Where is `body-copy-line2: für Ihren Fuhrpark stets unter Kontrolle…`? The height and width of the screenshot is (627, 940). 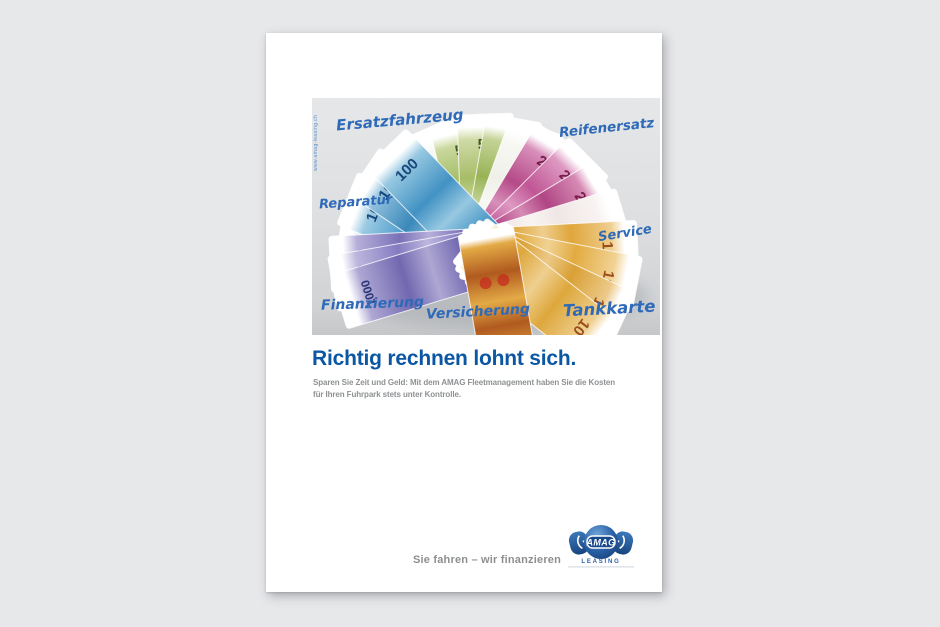
body-copy-line2: für Ihren Fuhrpark stets unter Kontrolle… is located at coordinates (387, 394).